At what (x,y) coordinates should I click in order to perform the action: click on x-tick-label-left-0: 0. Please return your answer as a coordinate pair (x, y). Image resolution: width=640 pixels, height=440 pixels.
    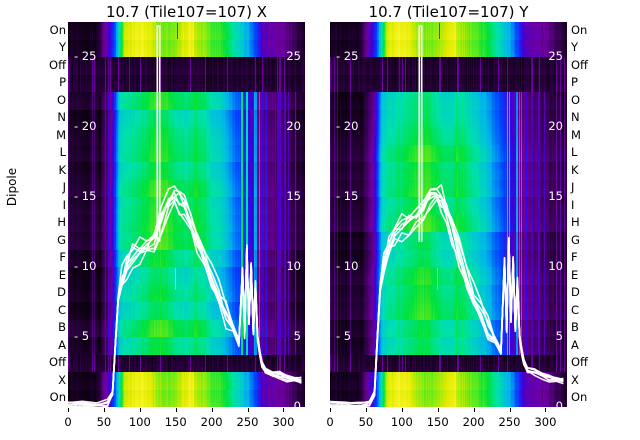
    Looking at the image, I should click on (68, 422).